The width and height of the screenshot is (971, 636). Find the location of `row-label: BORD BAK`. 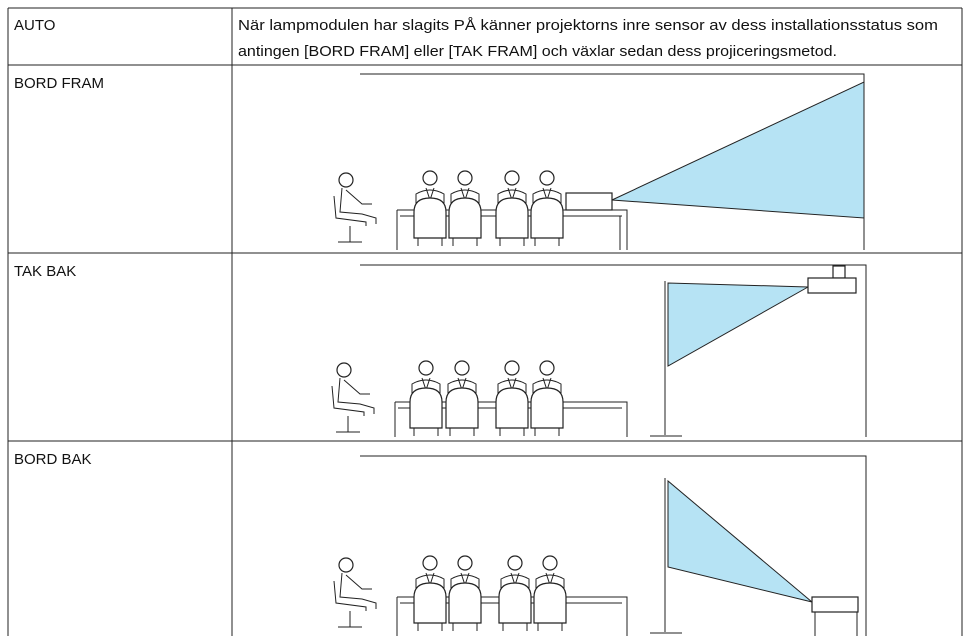

row-label: BORD BAK is located at coordinates (53, 459).